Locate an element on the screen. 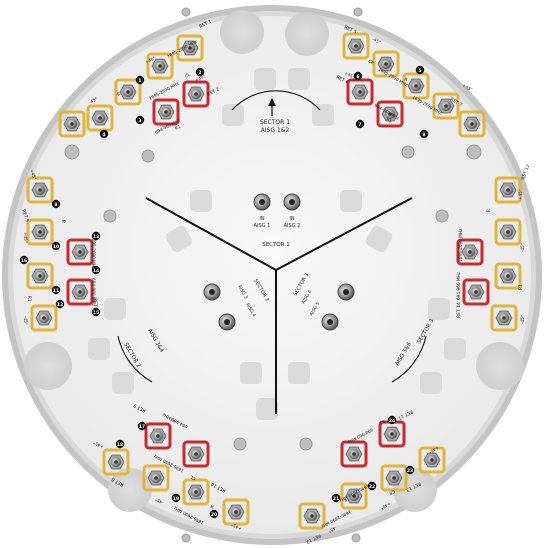 The width and height of the screenshot is (545, 548). port-number-s2-6: 15 is located at coordinates (96, 312).